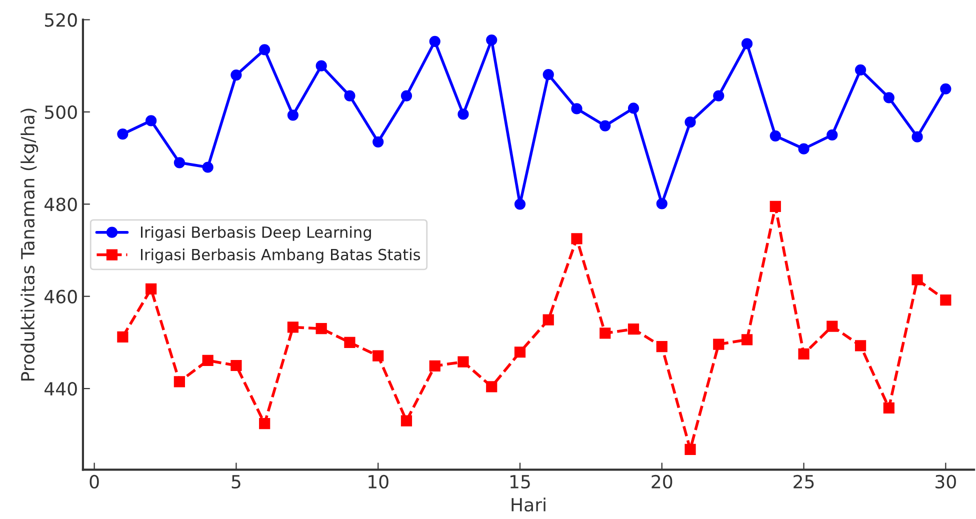 The height and width of the screenshot is (519, 976). I want to click on x-tick-label: 10, so click(378, 481).